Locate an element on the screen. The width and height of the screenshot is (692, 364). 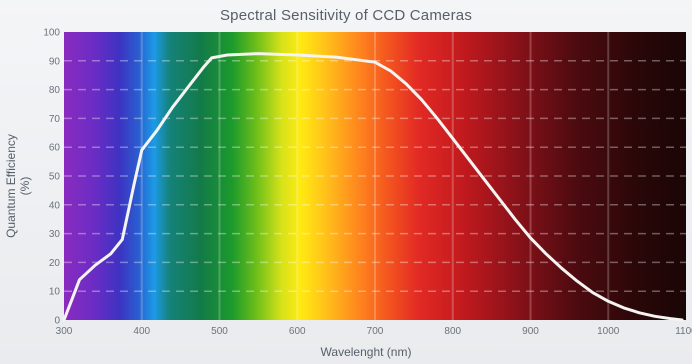
y-tick-label: 80 is located at coordinates (55, 90).